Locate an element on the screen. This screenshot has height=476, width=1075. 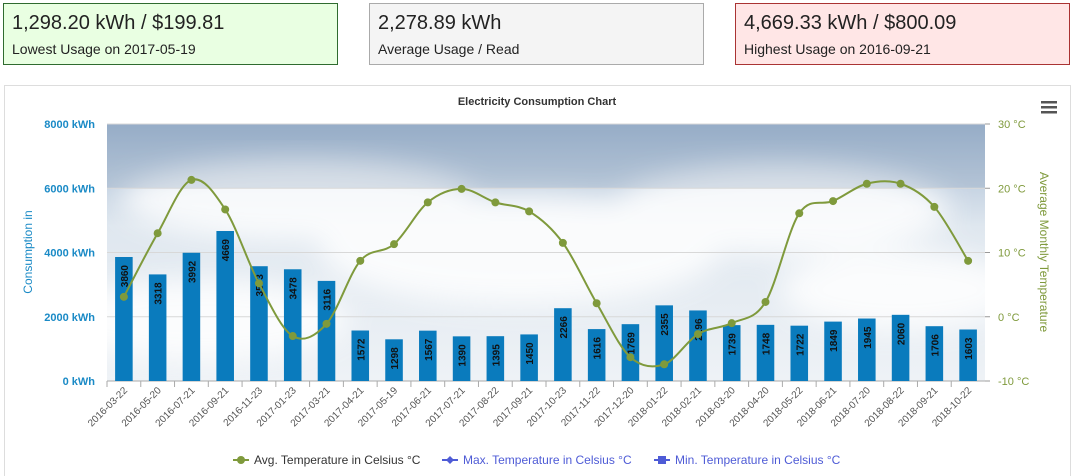
y2-tick-label: 10 °C is located at coordinates (1012, 254).